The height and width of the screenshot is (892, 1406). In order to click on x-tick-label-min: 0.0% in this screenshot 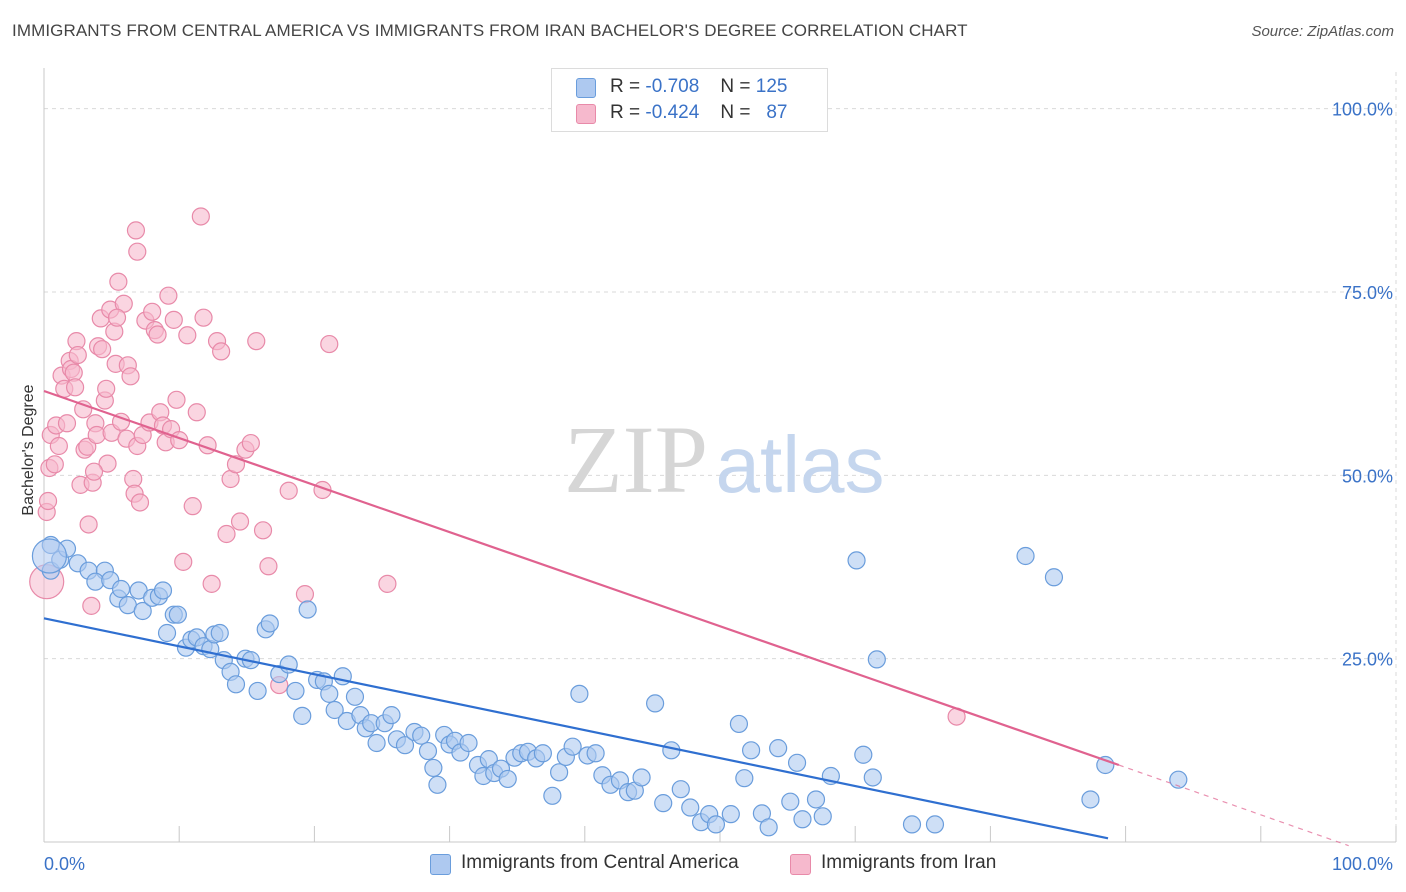, I will do `click(64, 864)`.